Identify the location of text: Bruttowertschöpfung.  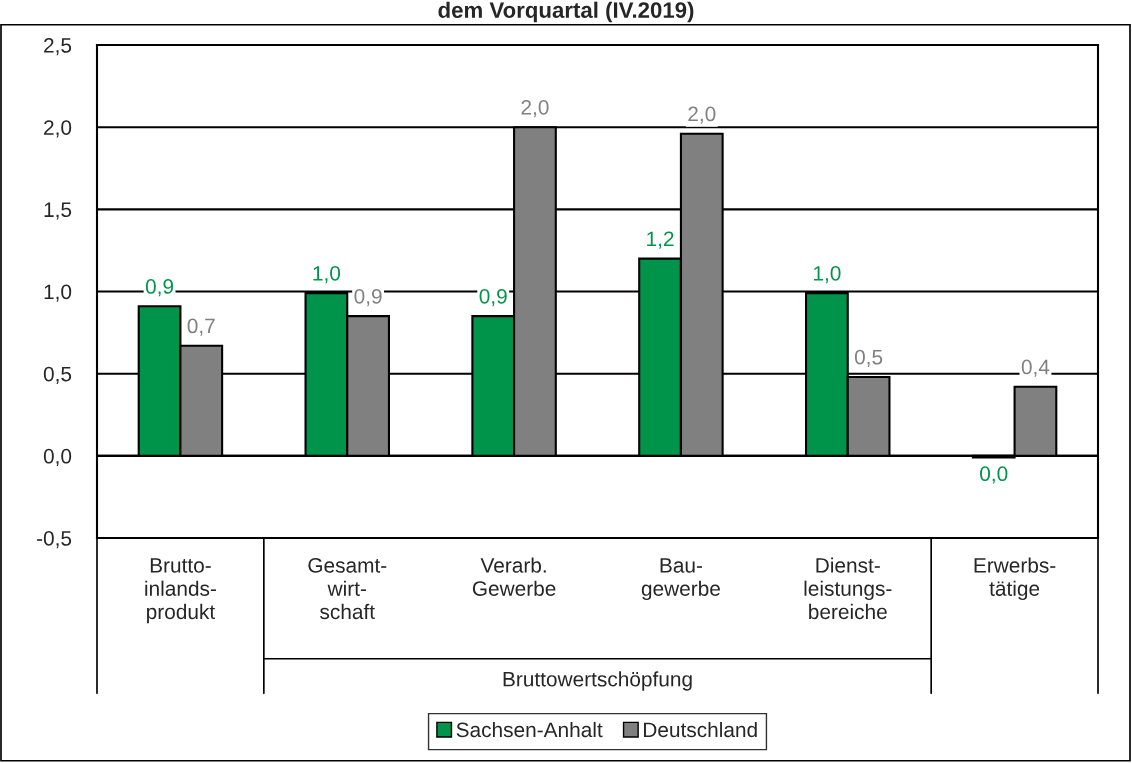
(597, 681).